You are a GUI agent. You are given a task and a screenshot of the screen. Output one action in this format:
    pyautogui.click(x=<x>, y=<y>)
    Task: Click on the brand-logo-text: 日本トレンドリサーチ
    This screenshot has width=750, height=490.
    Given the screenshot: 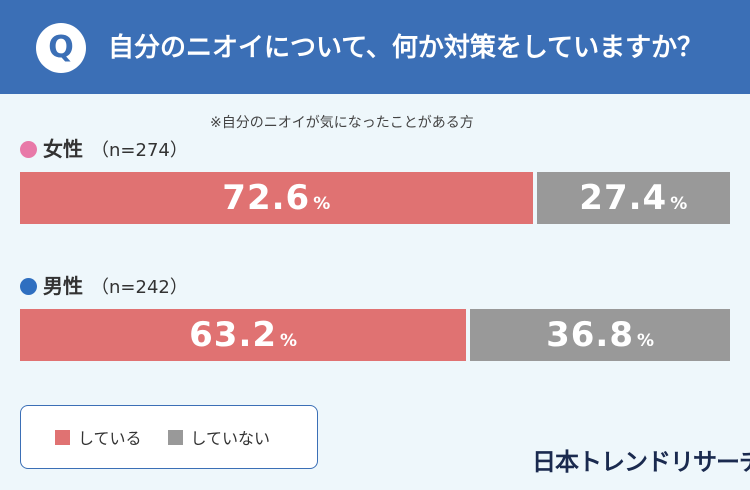 What is the action you would take?
    pyautogui.click(x=641, y=462)
    